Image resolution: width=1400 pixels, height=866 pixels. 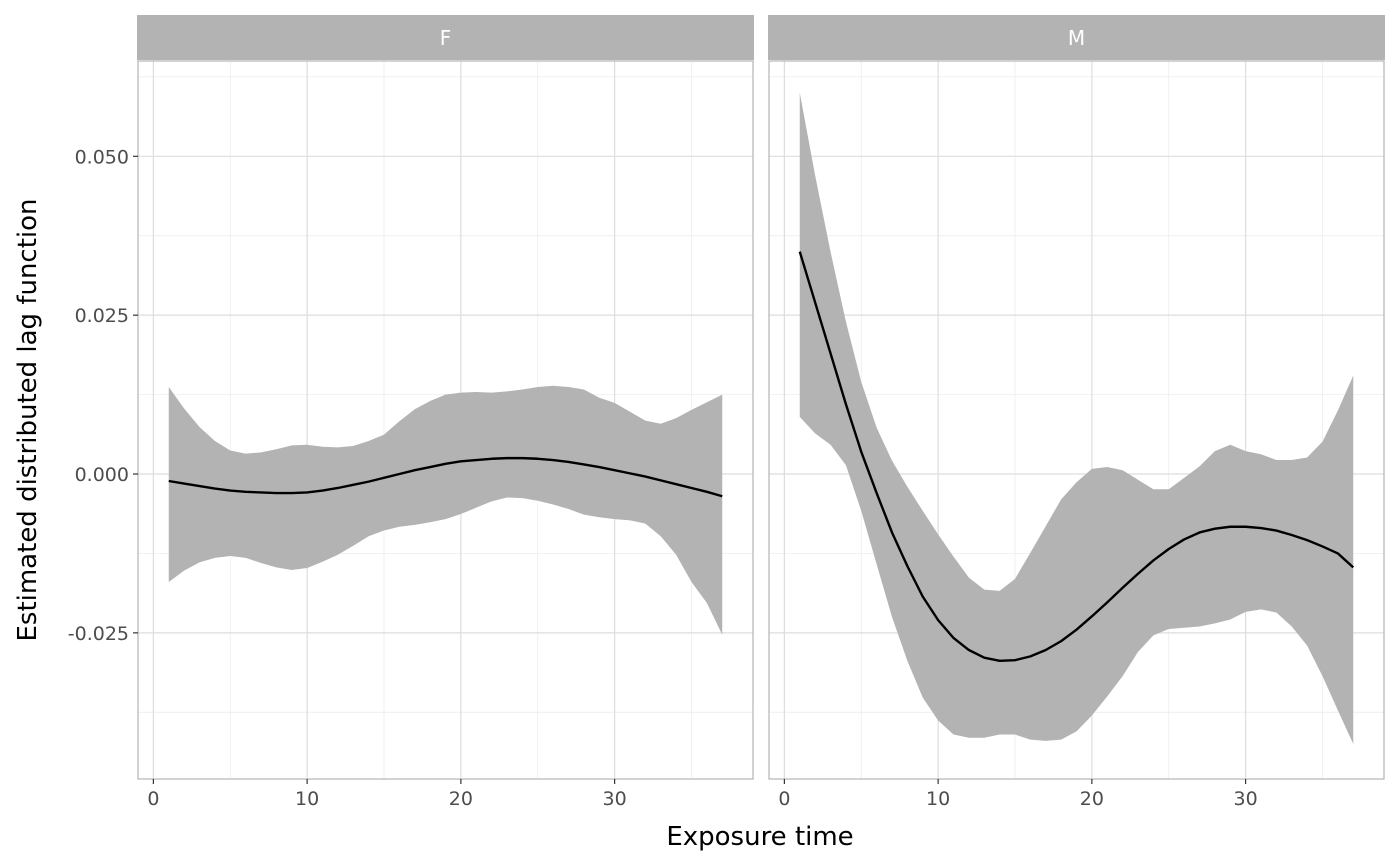 I want to click on facet-strip-label: M, so click(x=1076, y=38).